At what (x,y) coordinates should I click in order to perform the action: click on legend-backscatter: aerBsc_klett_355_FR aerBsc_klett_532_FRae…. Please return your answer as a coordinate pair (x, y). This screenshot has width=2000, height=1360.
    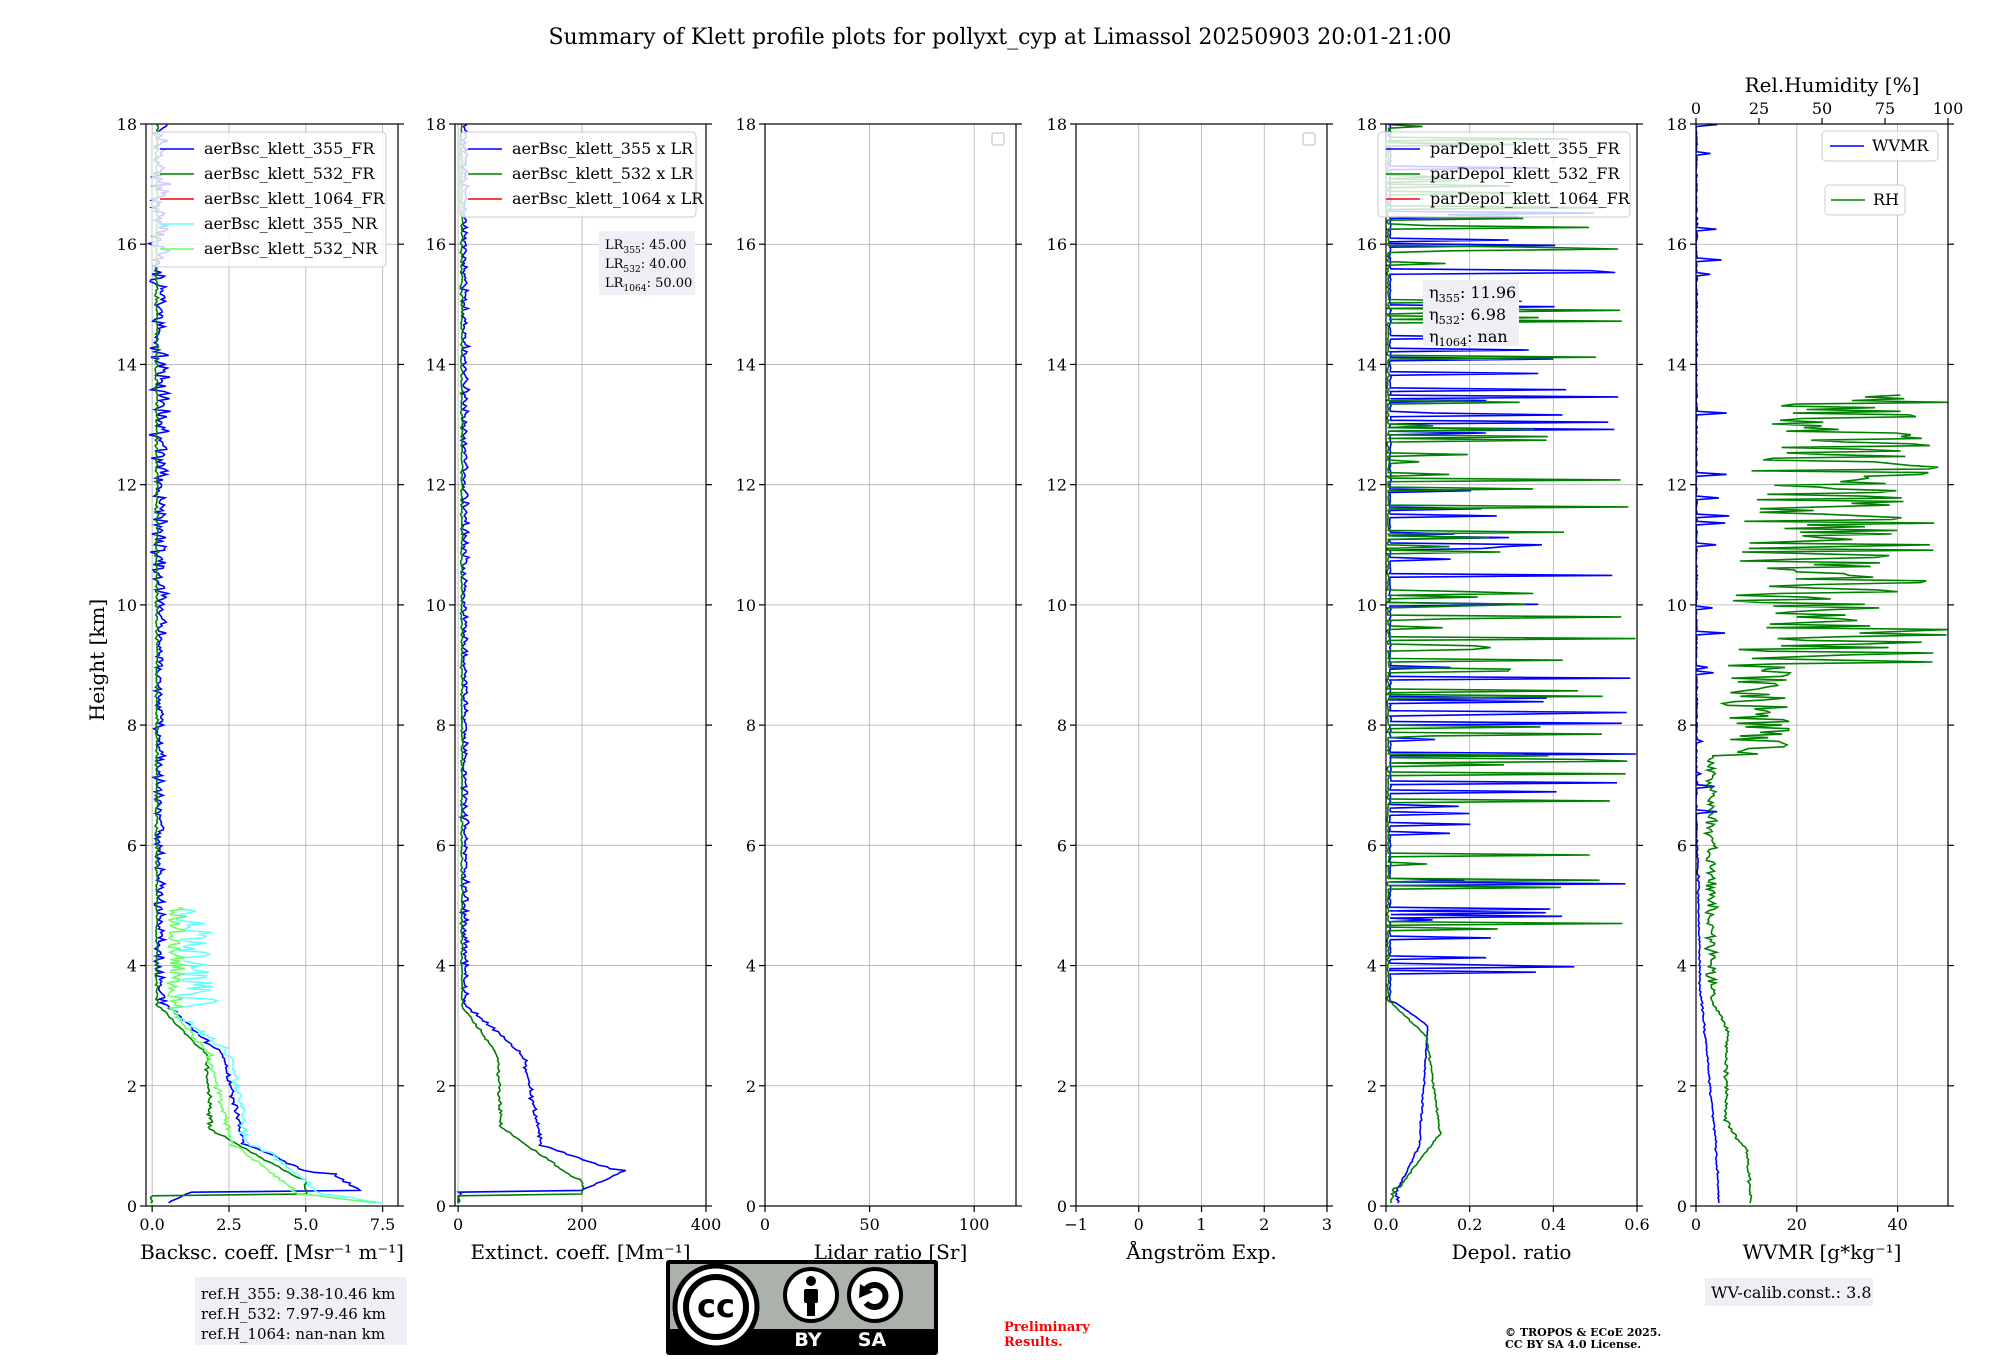
    Looking at the image, I should click on (269, 199).